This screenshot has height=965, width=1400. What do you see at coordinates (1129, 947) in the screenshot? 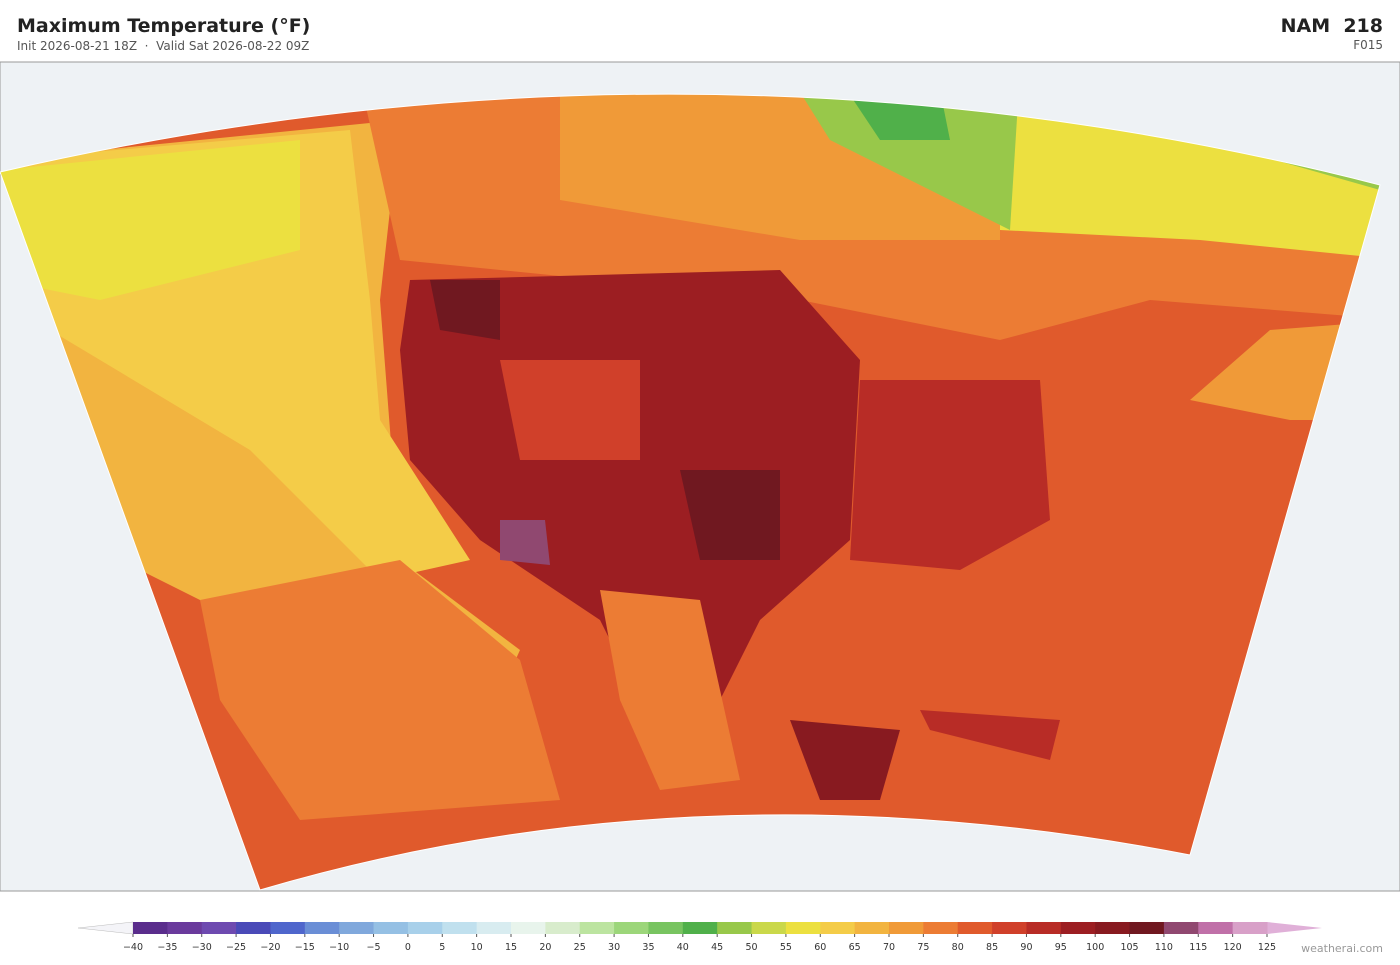
I see `colorbar-tick-label: 105` at bounding box center [1129, 947].